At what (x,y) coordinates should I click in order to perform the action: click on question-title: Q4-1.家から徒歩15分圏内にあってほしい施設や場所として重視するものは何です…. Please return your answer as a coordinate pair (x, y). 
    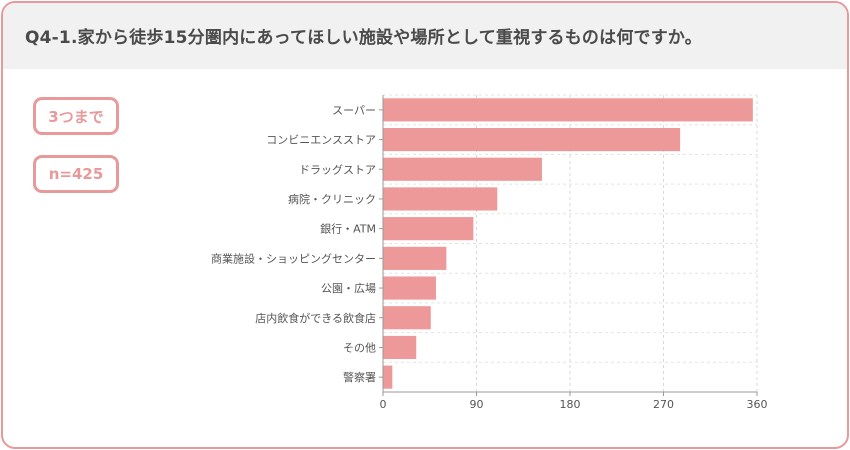
    Looking at the image, I should click on (363, 38).